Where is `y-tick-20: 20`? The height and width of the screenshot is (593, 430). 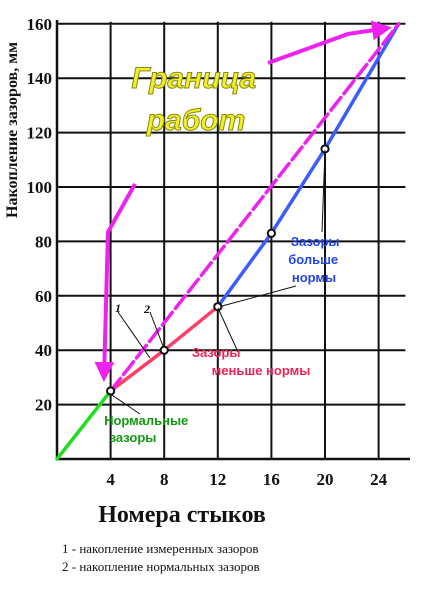
y-tick-20: 20 is located at coordinates (43, 405).